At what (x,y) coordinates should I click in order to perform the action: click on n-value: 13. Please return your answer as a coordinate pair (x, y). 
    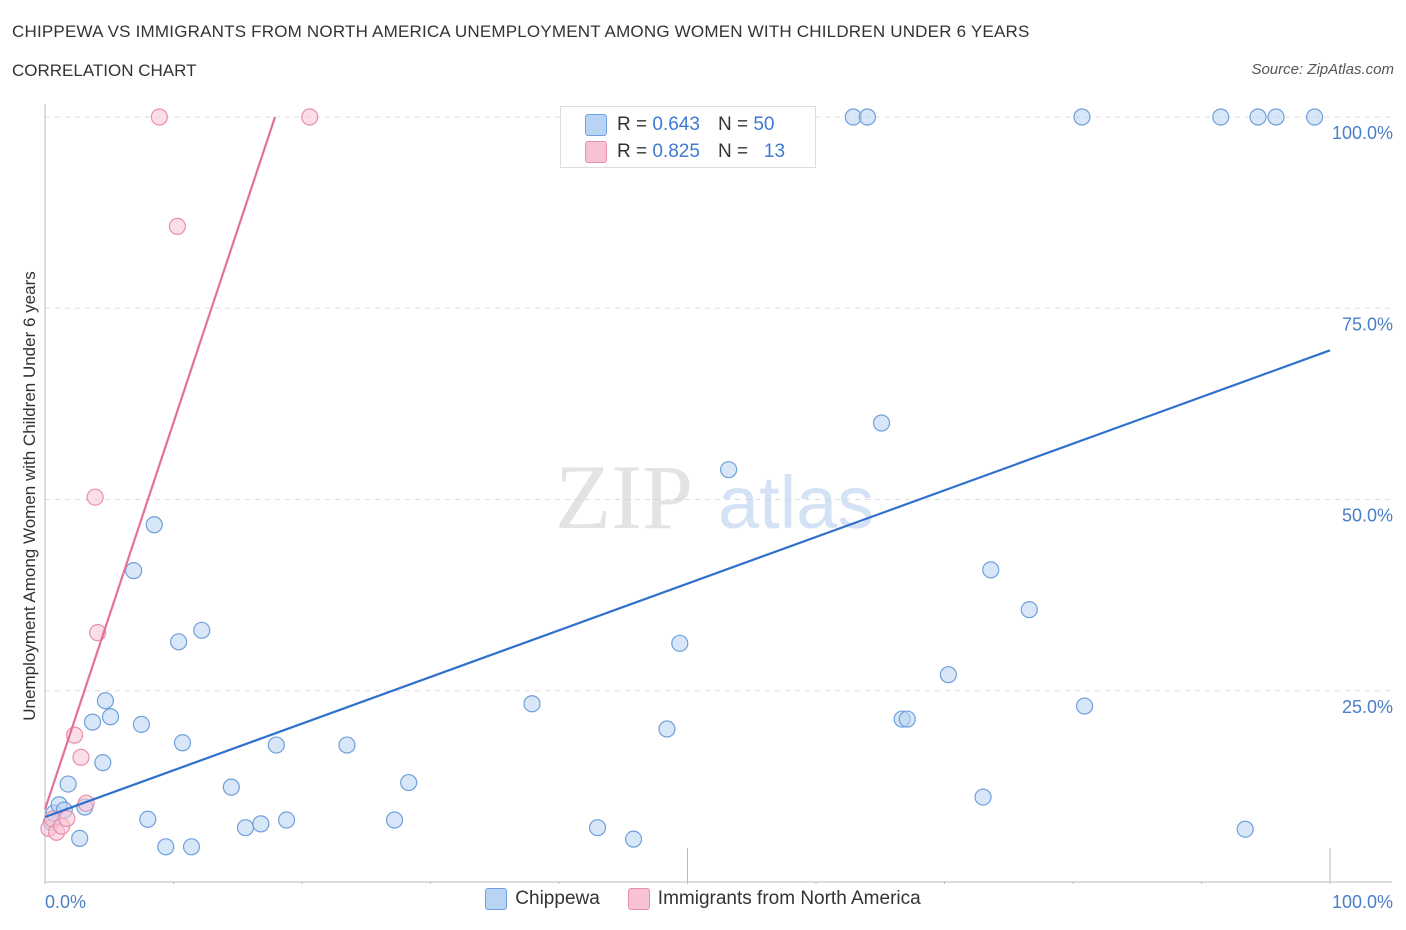
    Looking at the image, I should click on (774, 151).